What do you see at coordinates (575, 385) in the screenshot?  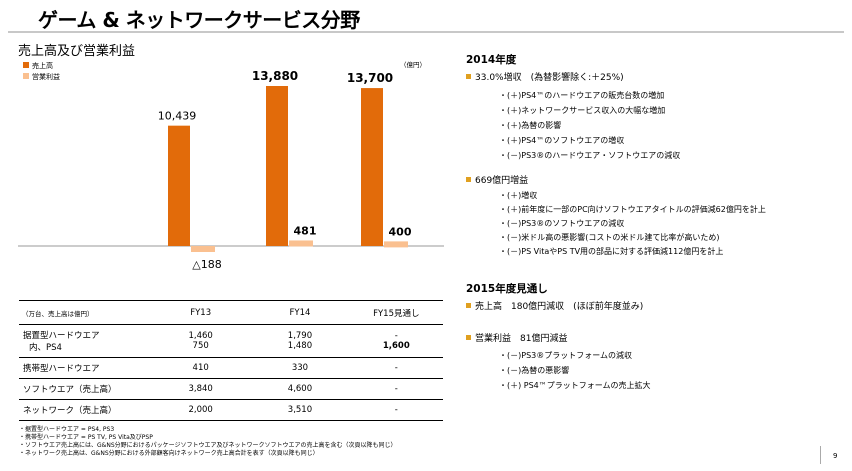 I see `list-item: ・(＋) PS4™プラットフォームの売上拡大` at bounding box center [575, 385].